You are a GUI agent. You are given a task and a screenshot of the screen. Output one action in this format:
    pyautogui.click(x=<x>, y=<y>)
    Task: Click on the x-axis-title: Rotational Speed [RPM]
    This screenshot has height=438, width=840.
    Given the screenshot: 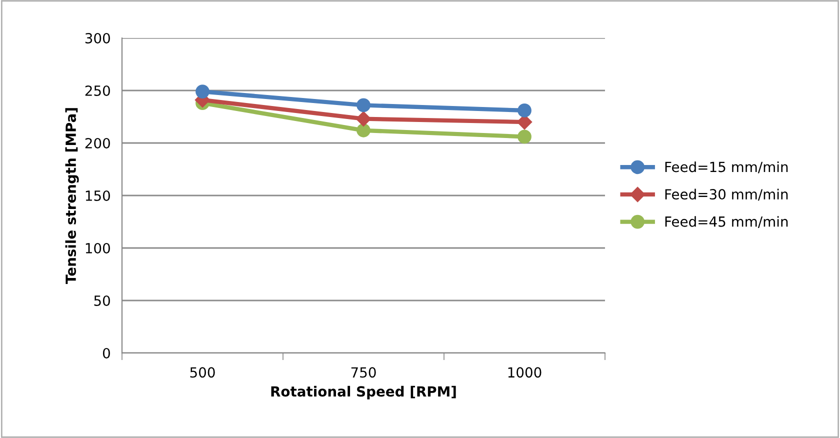 What is the action you would take?
    pyautogui.click(x=363, y=393)
    